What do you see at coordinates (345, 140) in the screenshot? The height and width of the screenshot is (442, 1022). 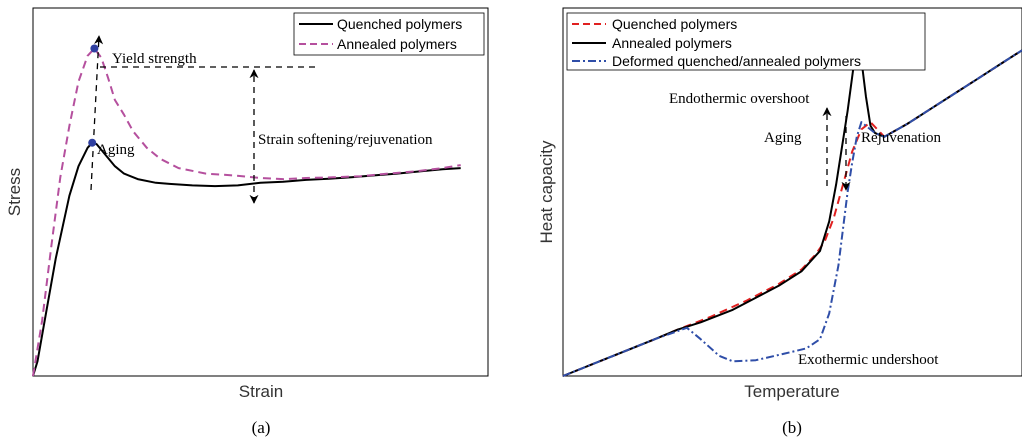 I see `annotation-strain-softening: Strain softening/rejuvenation` at bounding box center [345, 140].